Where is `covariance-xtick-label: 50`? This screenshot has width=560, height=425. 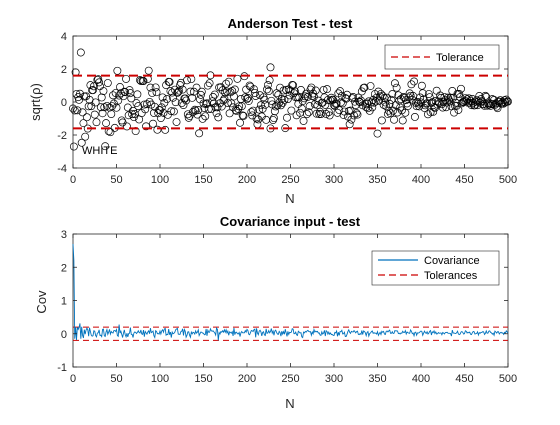
covariance-xtick-label: 50 is located at coordinates (116, 379).